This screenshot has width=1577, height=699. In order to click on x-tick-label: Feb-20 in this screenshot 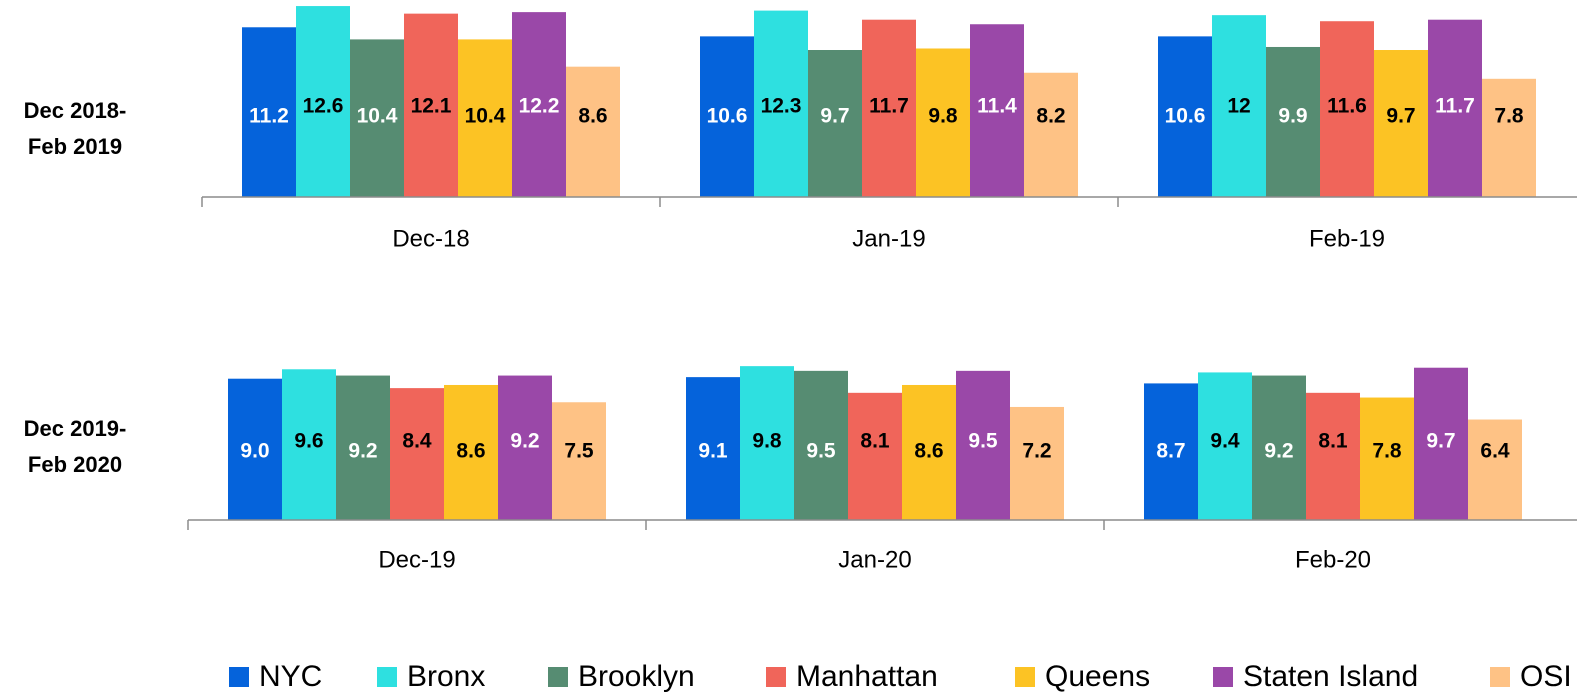, I will do `click(1333, 559)`.